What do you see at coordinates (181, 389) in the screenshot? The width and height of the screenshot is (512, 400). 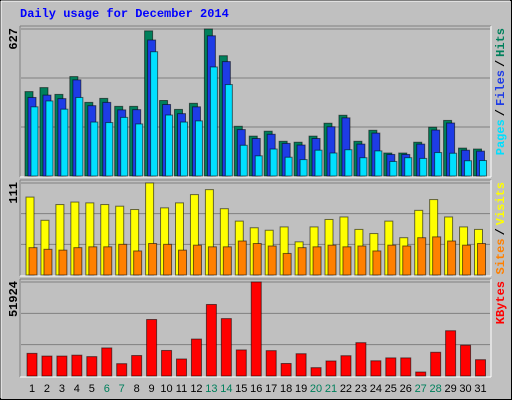 I see `x-tick-label: 11` at bounding box center [181, 389].